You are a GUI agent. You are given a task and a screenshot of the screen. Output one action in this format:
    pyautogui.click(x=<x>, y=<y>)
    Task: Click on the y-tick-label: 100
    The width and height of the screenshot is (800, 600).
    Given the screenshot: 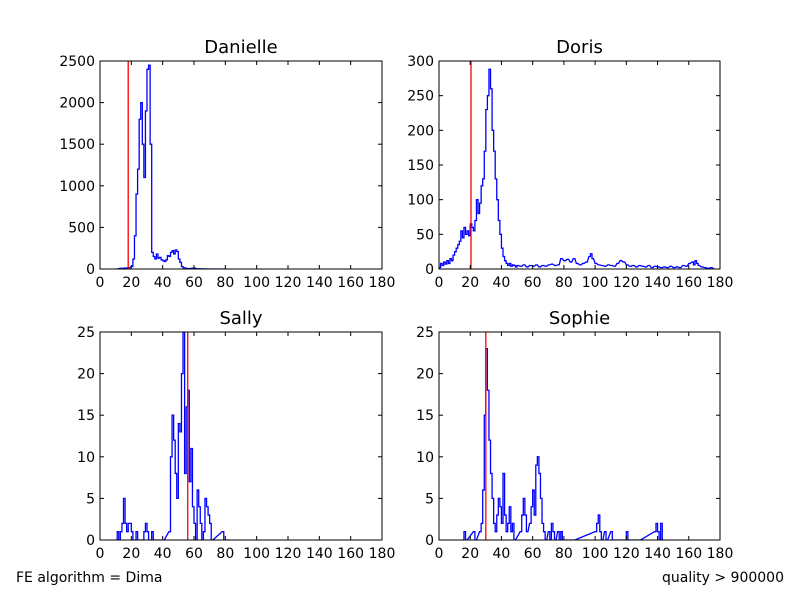 What is the action you would take?
    pyautogui.click(x=420, y=201)
    